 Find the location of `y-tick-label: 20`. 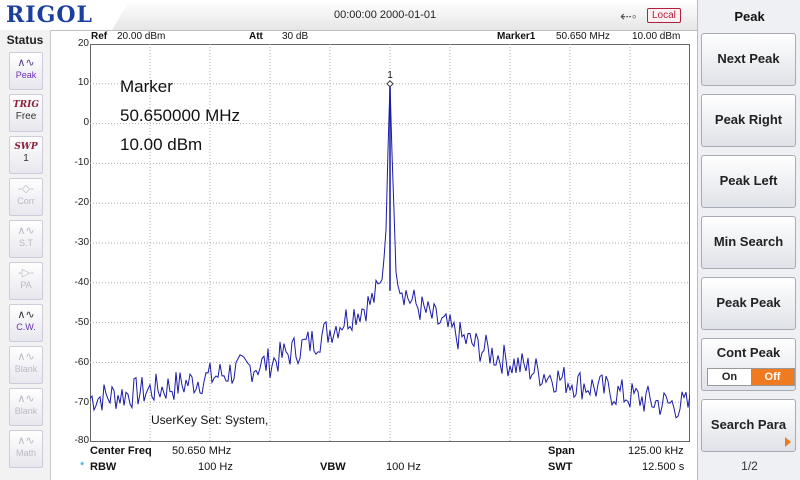

y-tick-label: 20 is located at coordinates (83, 43).